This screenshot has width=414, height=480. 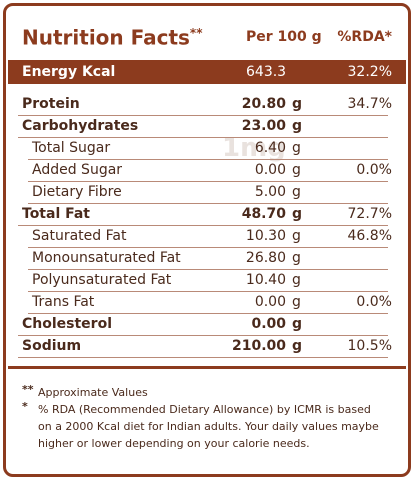 What do you see at coordinates (56, 214) in the screenshot?
I see `row-label: Total Fat` at bounding box center [56, 214].